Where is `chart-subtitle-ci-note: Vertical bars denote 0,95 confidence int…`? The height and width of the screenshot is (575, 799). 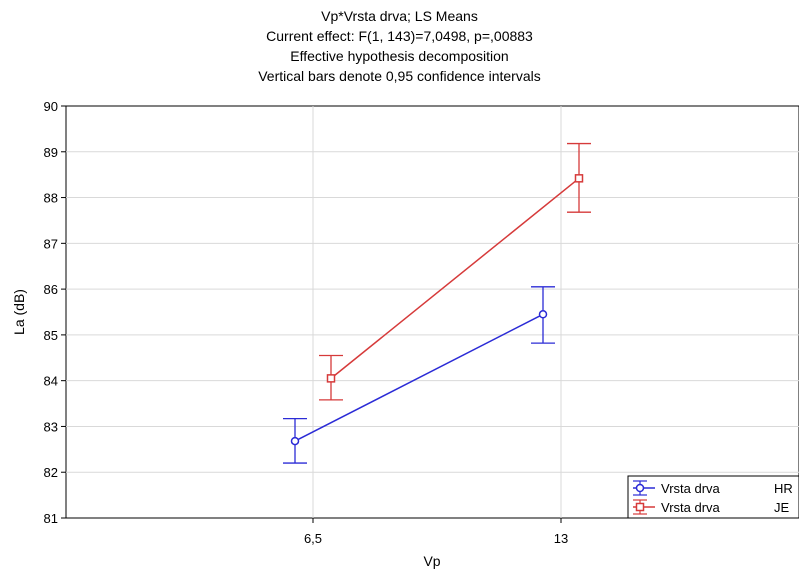
chart-subtitle-ci-note: Vertical bars denote 0,95 confidence int… is located at coordinates (399, 76).